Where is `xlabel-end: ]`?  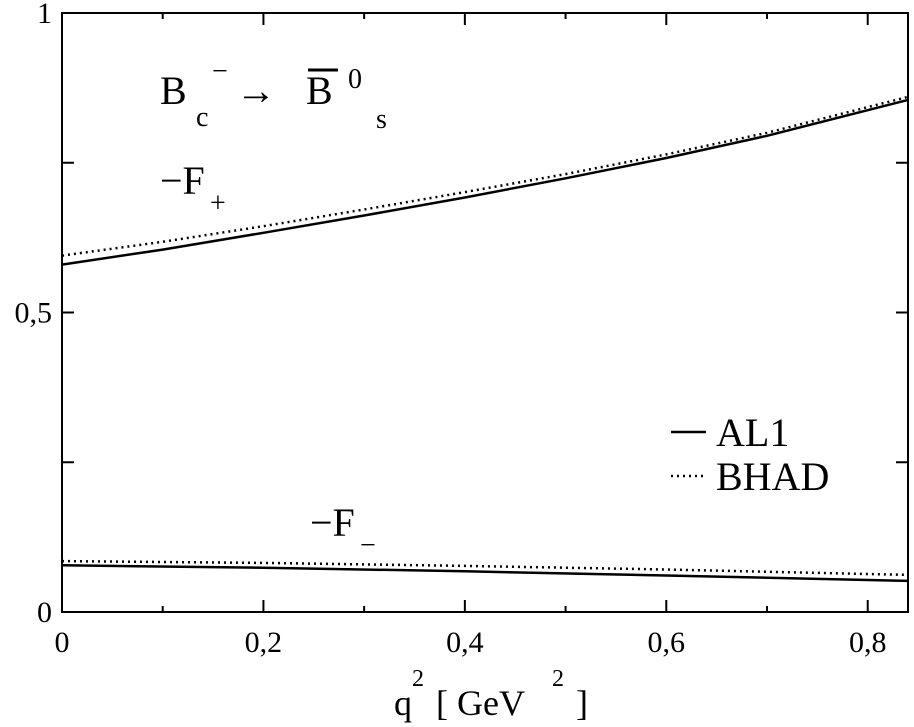
xlabel-end: ] is located at coordinates (582, 703).